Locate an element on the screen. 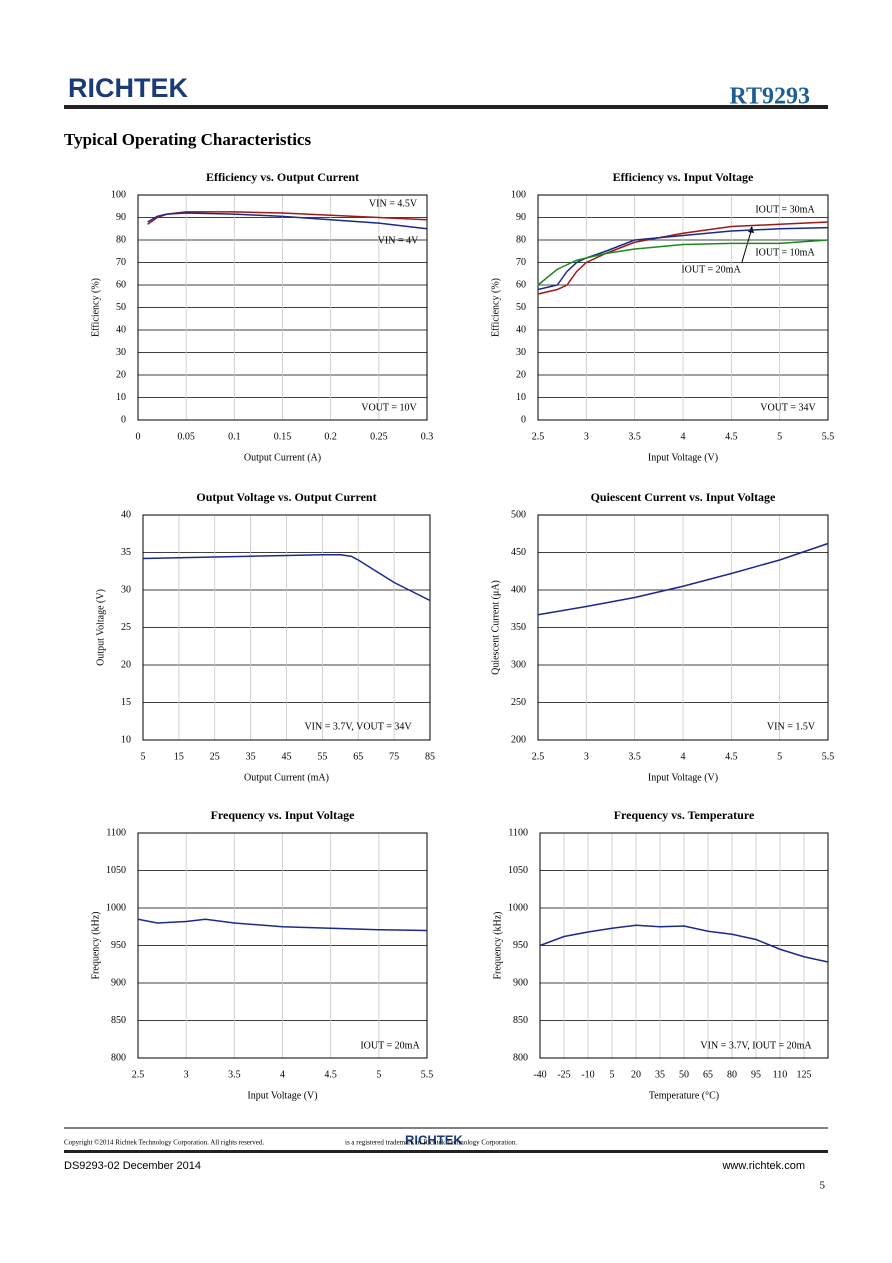 The image size is (892, 1263). y-tick-label: 20 is located at coordinates (521, 374).